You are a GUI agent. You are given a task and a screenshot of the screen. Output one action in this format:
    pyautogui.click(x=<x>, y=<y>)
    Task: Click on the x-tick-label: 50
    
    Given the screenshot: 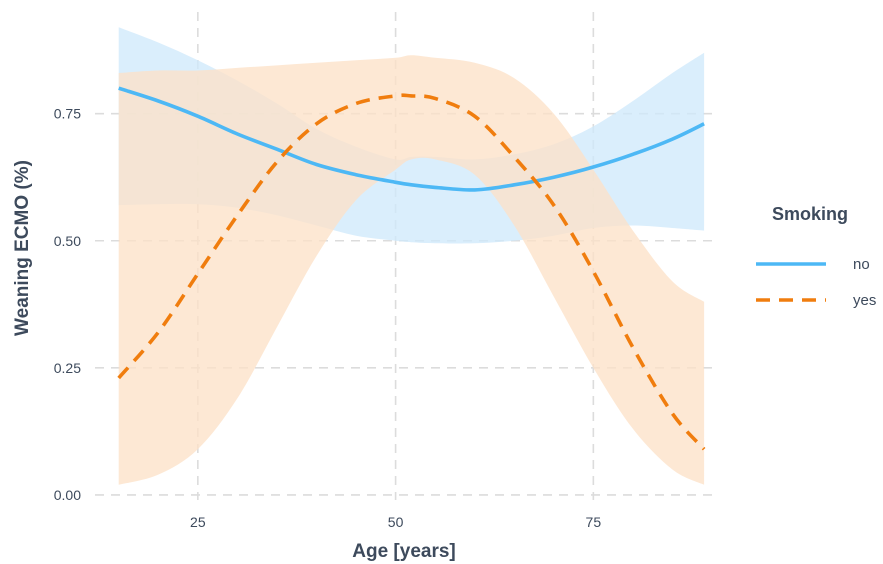 What is the action you would take?
    pyautogui.click(x=396, y=522)
    